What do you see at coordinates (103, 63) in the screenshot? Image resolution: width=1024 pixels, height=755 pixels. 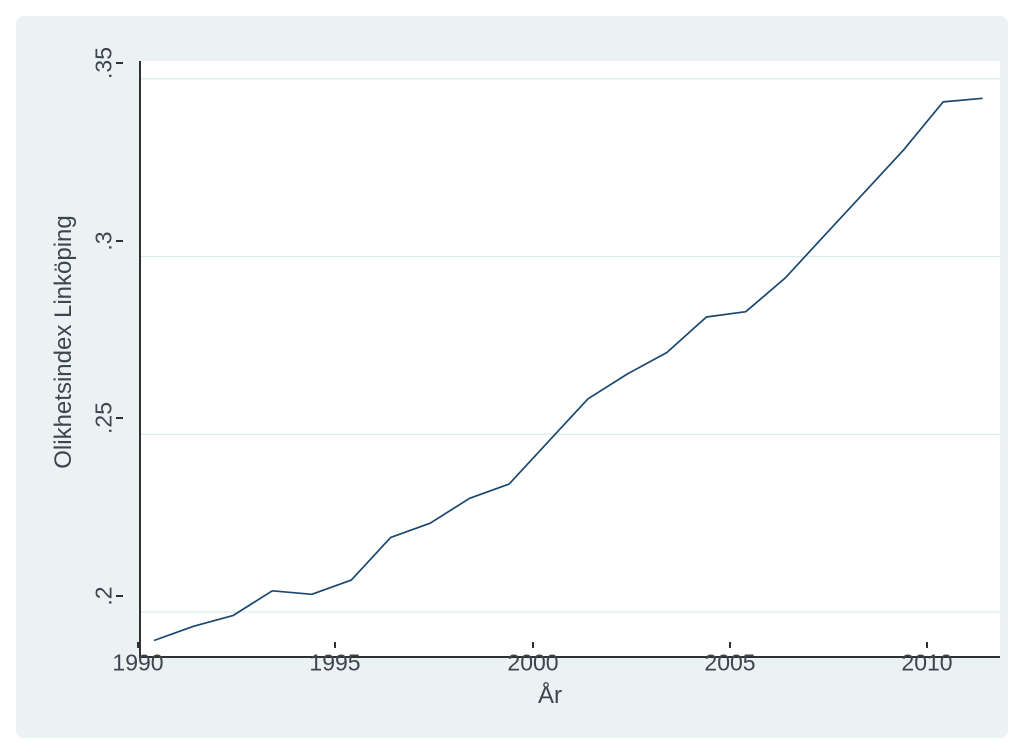 I see `y-tick-label: .35` at bounding box center [103, 63].